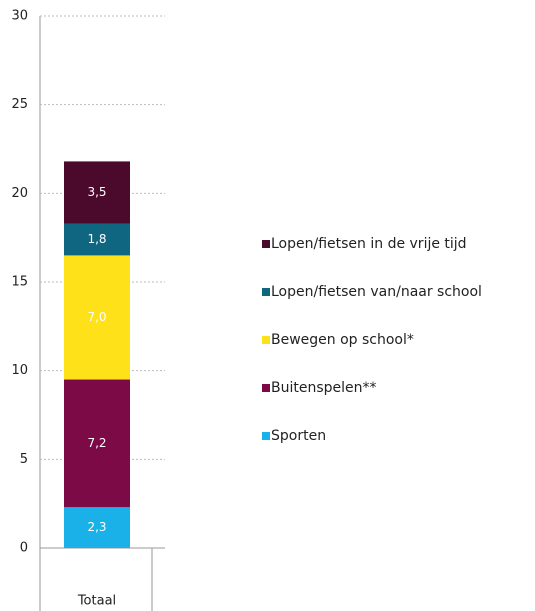  Describe the element at coordinates (96, 601) in the screenshot. I see `x-tick-label: Totaal` at that location.